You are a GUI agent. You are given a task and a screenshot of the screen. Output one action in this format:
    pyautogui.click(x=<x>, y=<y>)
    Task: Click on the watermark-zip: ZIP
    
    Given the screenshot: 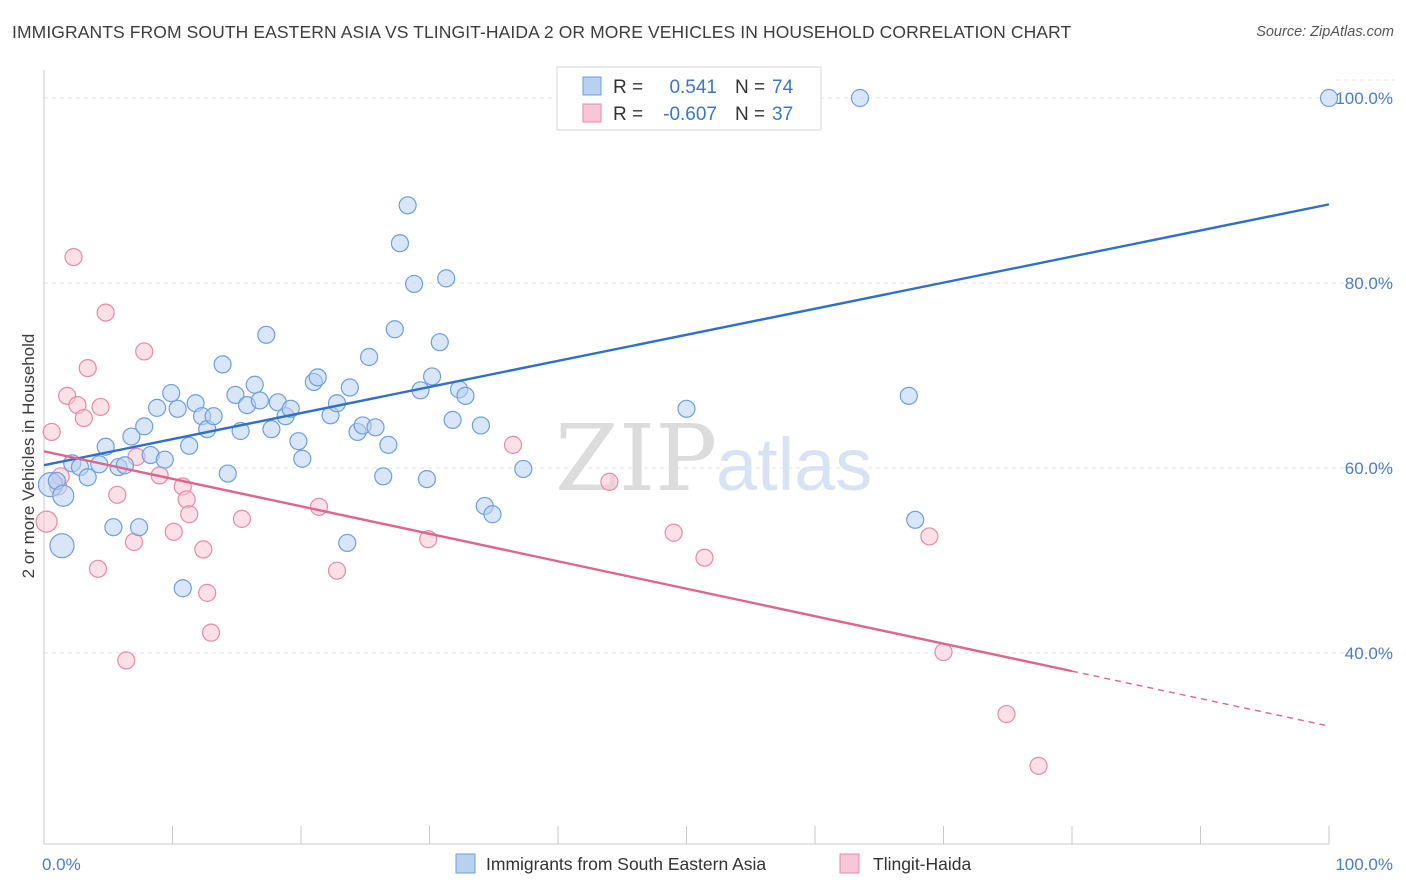 What is the action you would take?
    pyautogui.click(x=636, y=458)
    